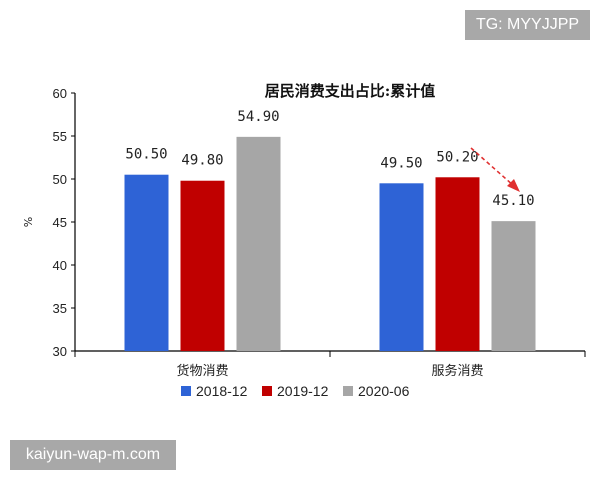  What do you see at coordinates (527, 25) in the screenshot?
I see `watermark-tg: TG: MYYJJPP` at bounding box center [527, 25].